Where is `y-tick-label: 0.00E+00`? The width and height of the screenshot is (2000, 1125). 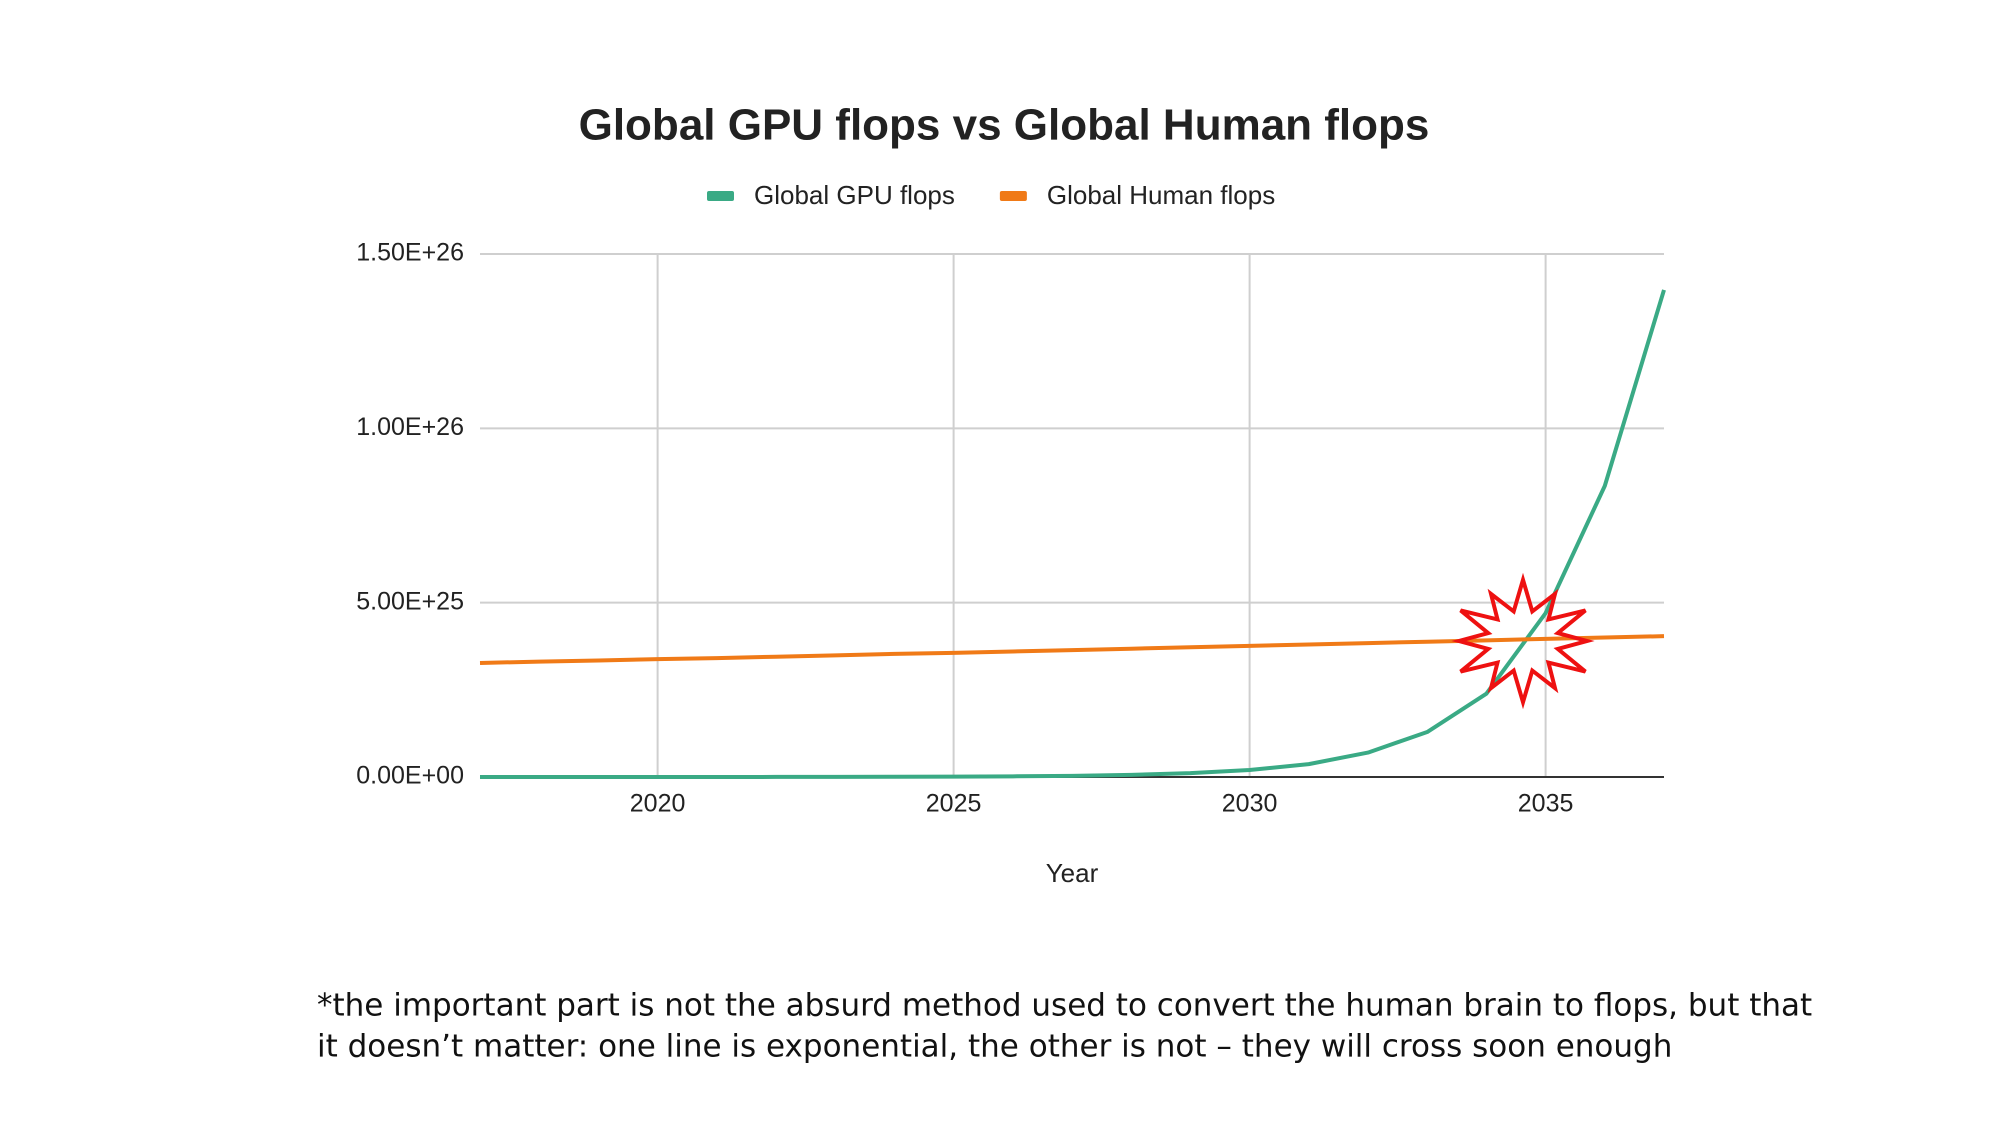 y-tick-label: 0.00E+00 is located at coordinates (410, 776).